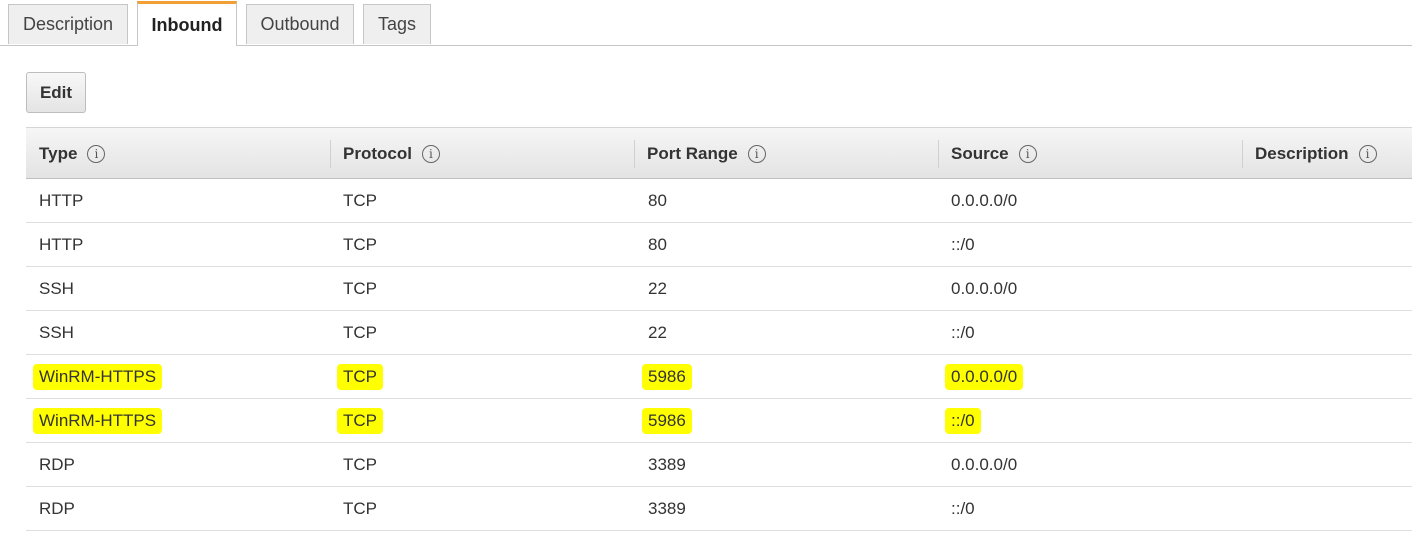  I want to click on cell-type-value: RDP, so click(57, 464).